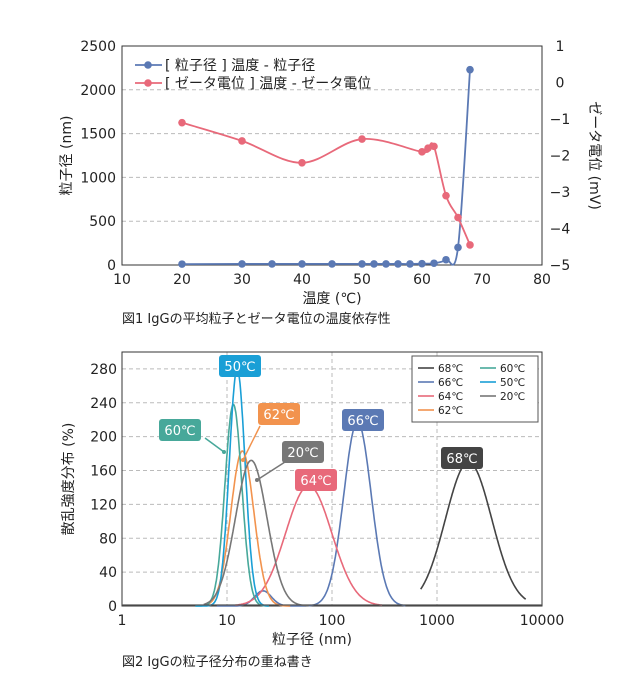 The image size is (636, 695). What do you see at coordinates (242, 280) in the screenshot?
I see `x-tick-label: 30` at bounding box center [242, 280].